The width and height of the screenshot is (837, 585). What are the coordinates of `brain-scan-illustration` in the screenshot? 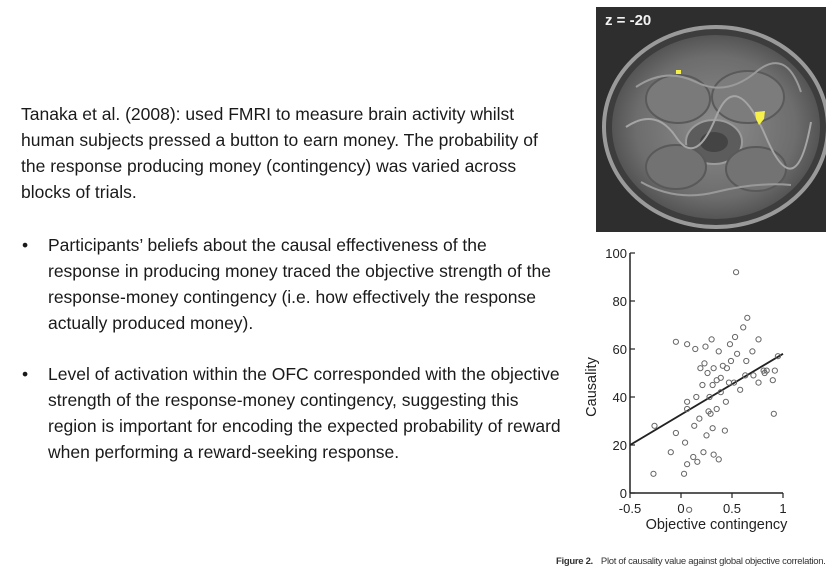 It's located at (711, 119).